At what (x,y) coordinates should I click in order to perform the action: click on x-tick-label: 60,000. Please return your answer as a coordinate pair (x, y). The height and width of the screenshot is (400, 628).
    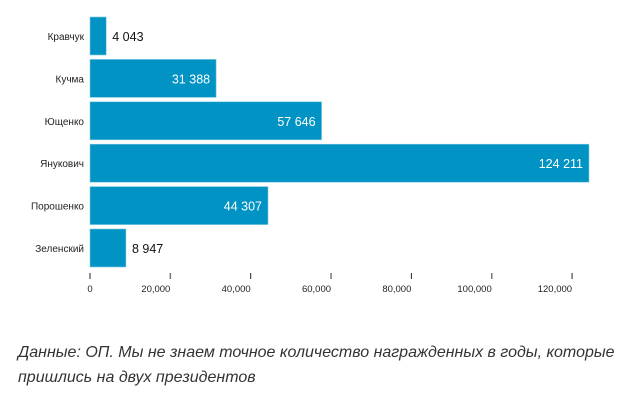
    Looking at the image, I should click on (316, 289).